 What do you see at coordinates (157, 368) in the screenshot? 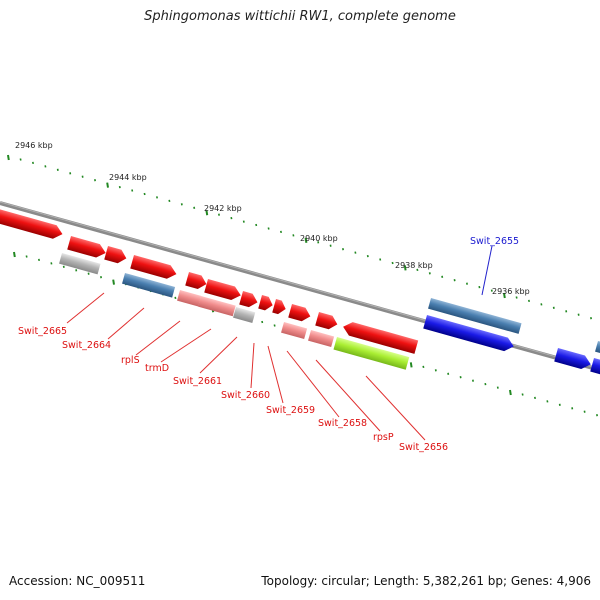
I see `gene-label-trmd: trmD` at bounding box center [157, 368].